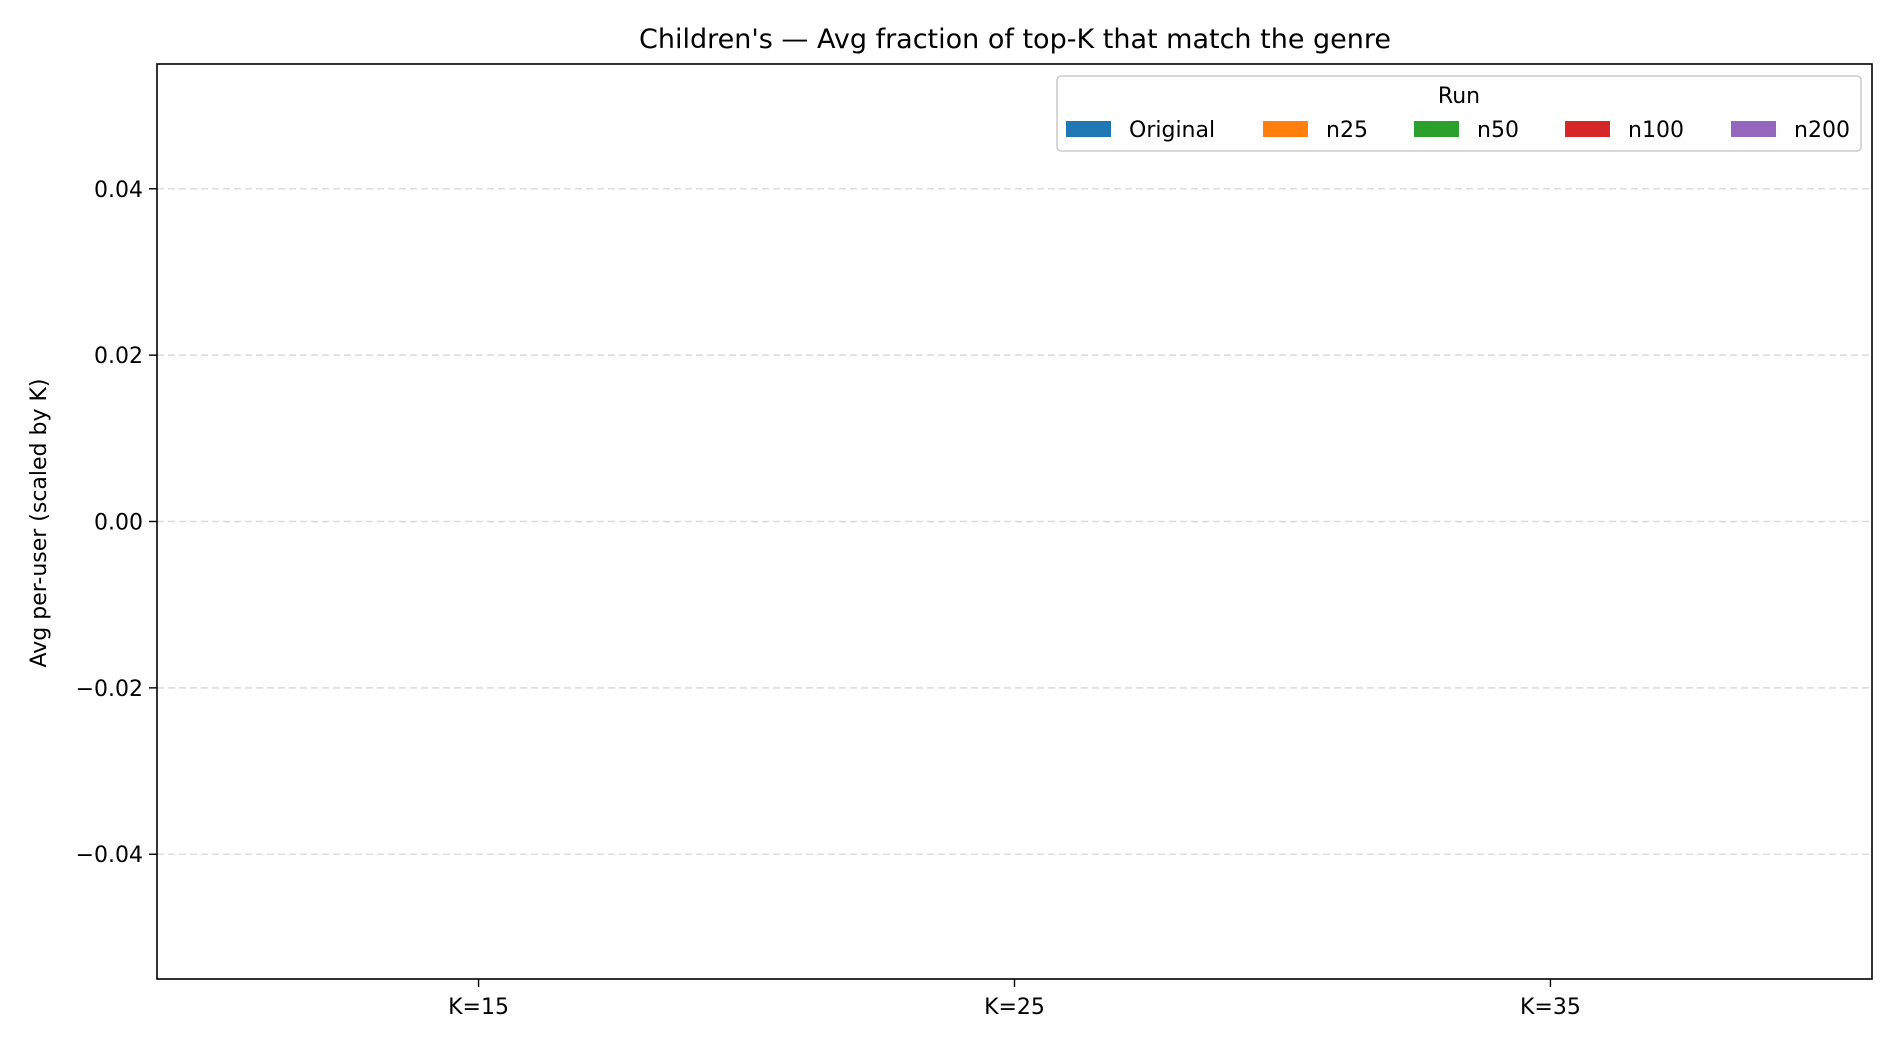 The height and width of the screenshot is (1044, 1890). I want to click on legend-label: n200, so click(1822, 130).